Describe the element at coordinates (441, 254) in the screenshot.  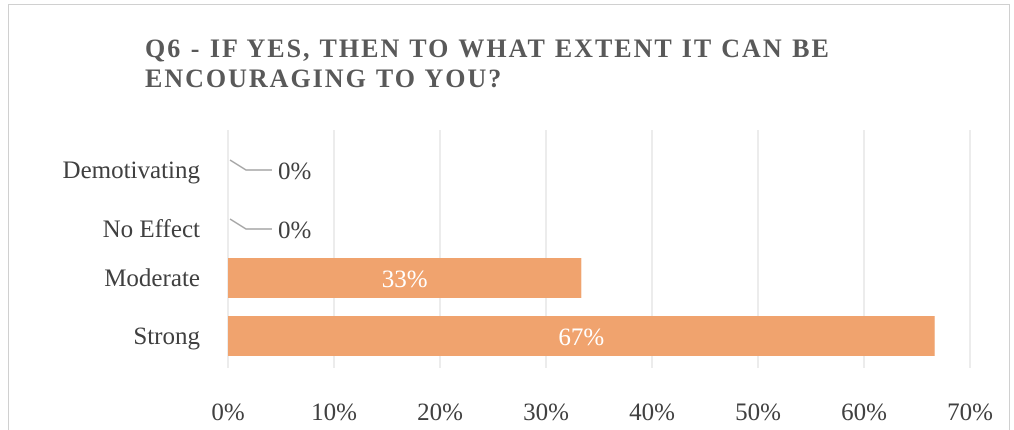
I see `data-labels: 0% 0% 33% 67%` at that location.